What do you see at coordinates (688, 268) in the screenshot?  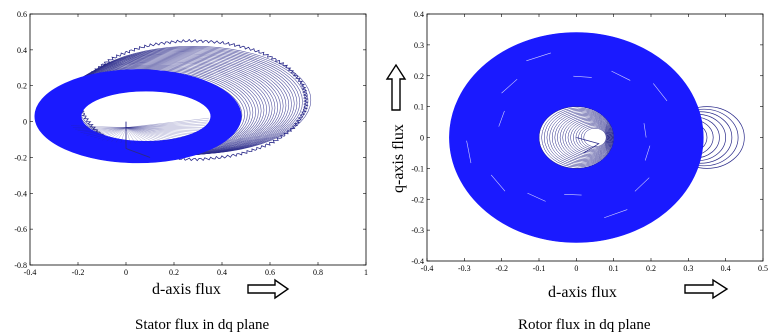 I see `x-tick-label: 0.3` at bounding box center [688, 268].